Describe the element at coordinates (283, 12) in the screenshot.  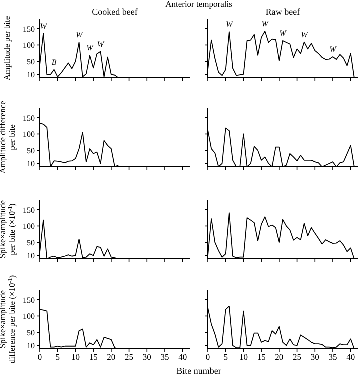
I see `chart-subtitle: Raw beef` at that location.